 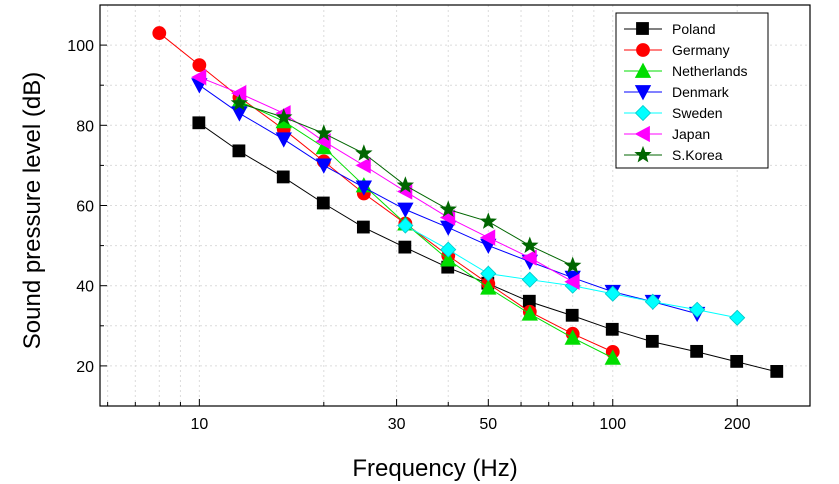 What do you see at coordinates (701, 92) in the screenshot?
I see `legend-label: Denmark` at bounding box center [701, 92].